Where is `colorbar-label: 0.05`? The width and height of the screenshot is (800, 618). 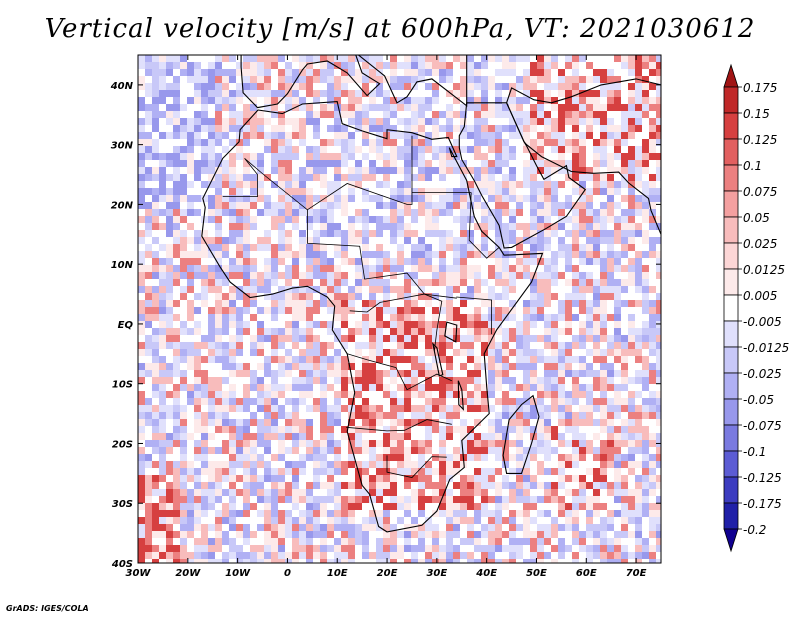 colorbar-label: 0.05 is located at coordinates (756, 218).